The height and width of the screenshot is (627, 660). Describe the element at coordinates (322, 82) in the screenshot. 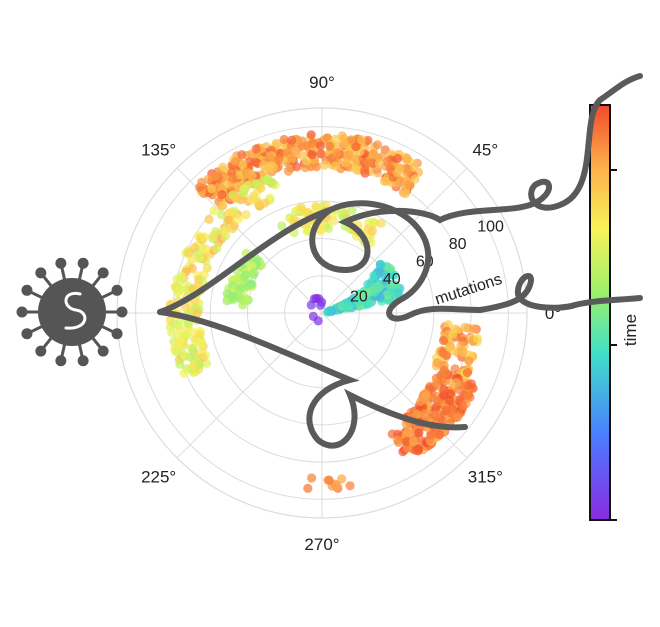

I see `theta-tick-label: 90°` at that location.